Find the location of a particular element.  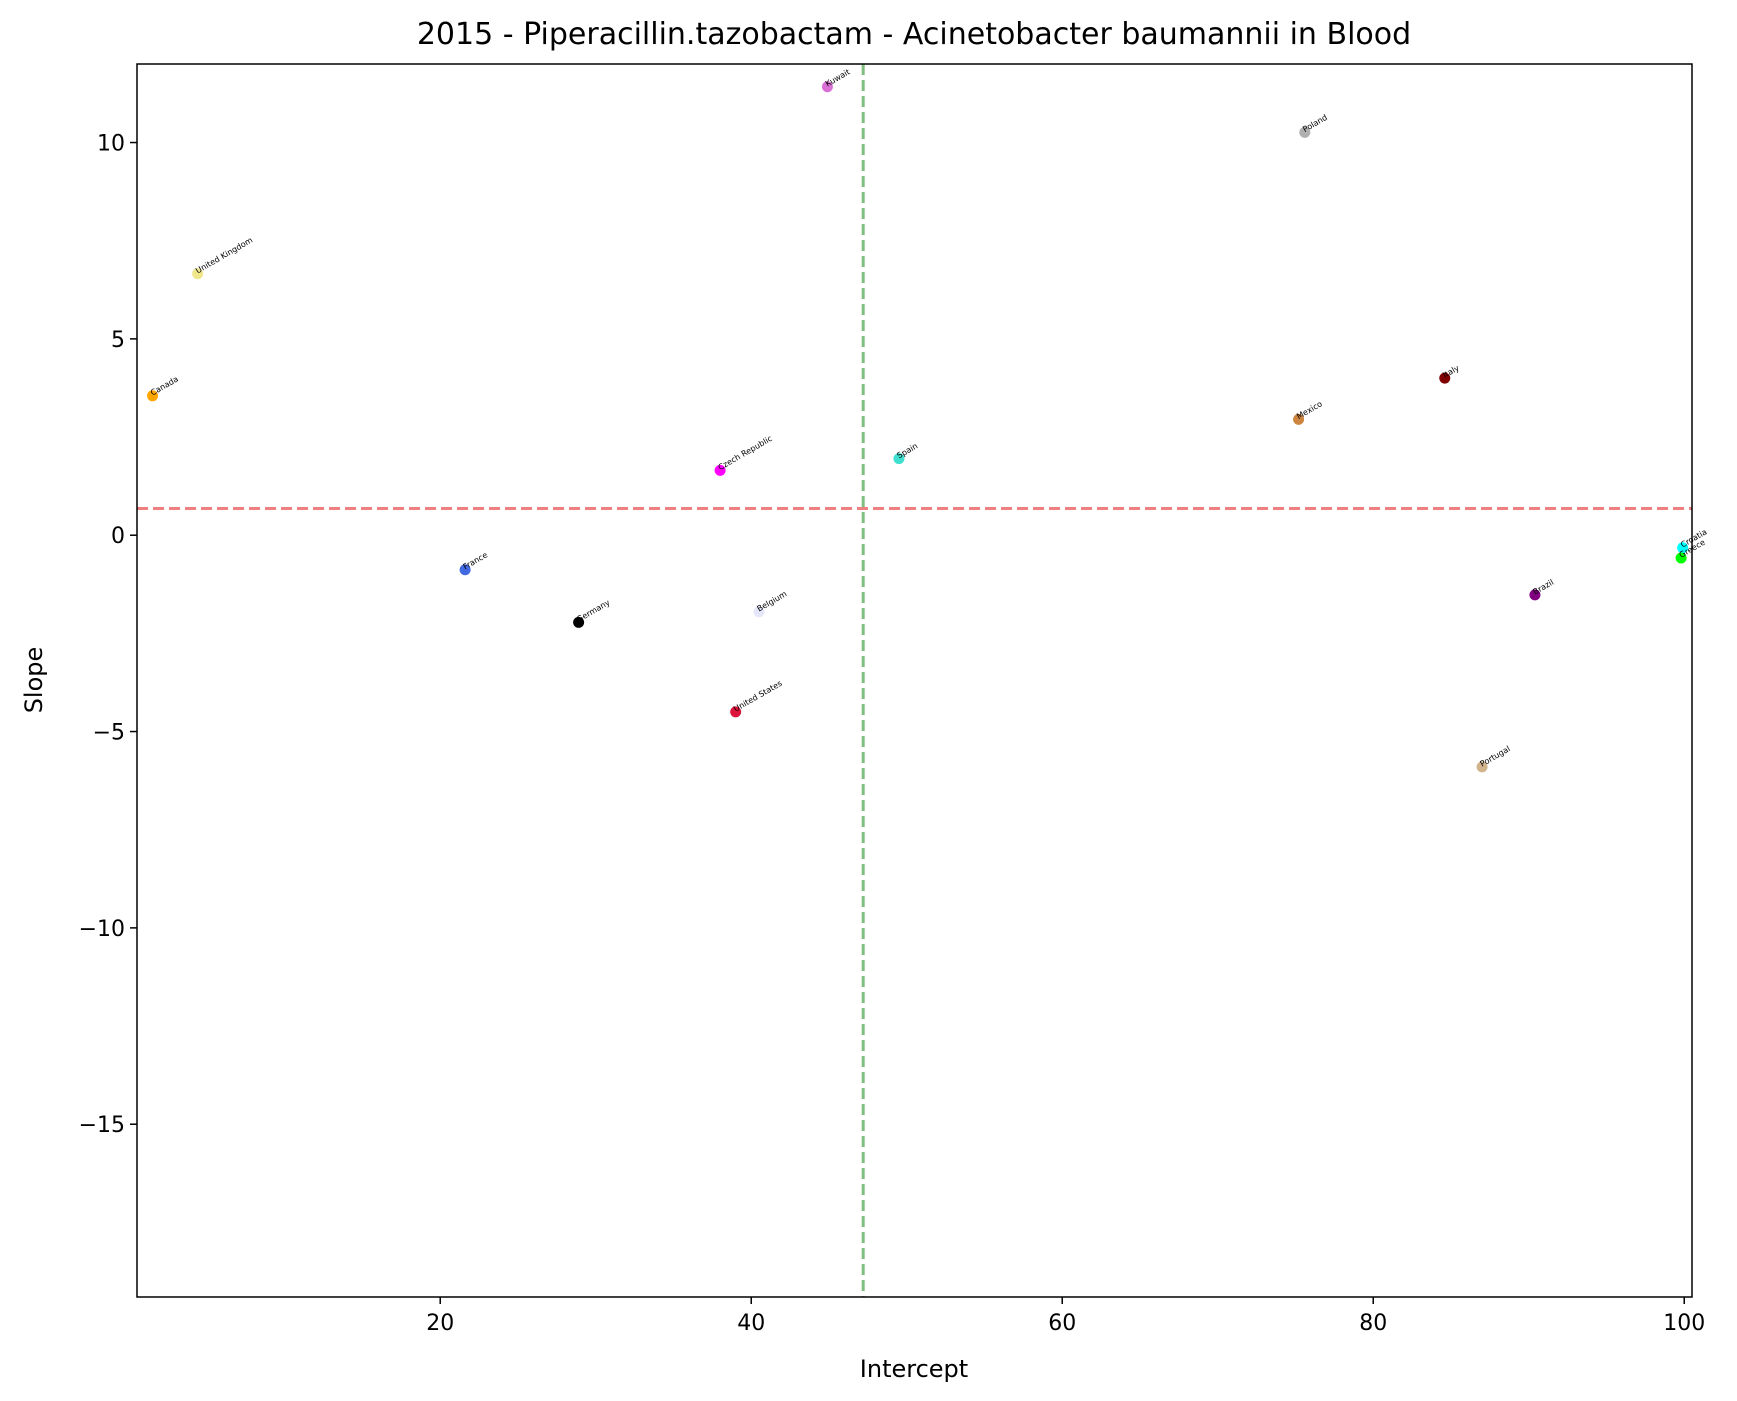

data-point: Spain is located at coordinates (906, 453).